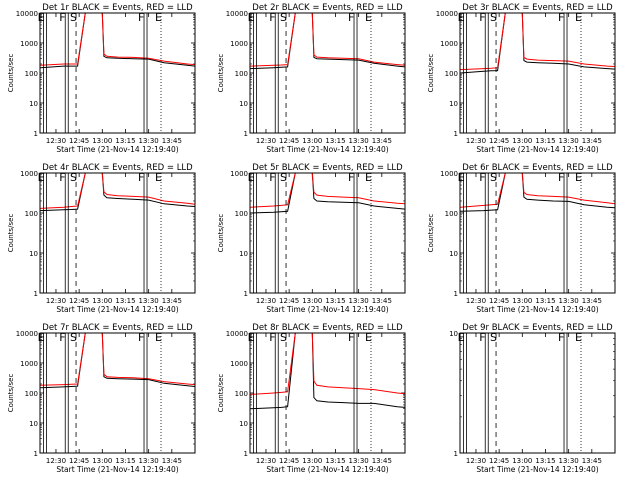 This screenshot has width=640, height=480. Describe the element at coordinates (537, 8) in the screenshot. I see `panel-title: Det 3r BLACK = Events, RED = LLD` at that location.